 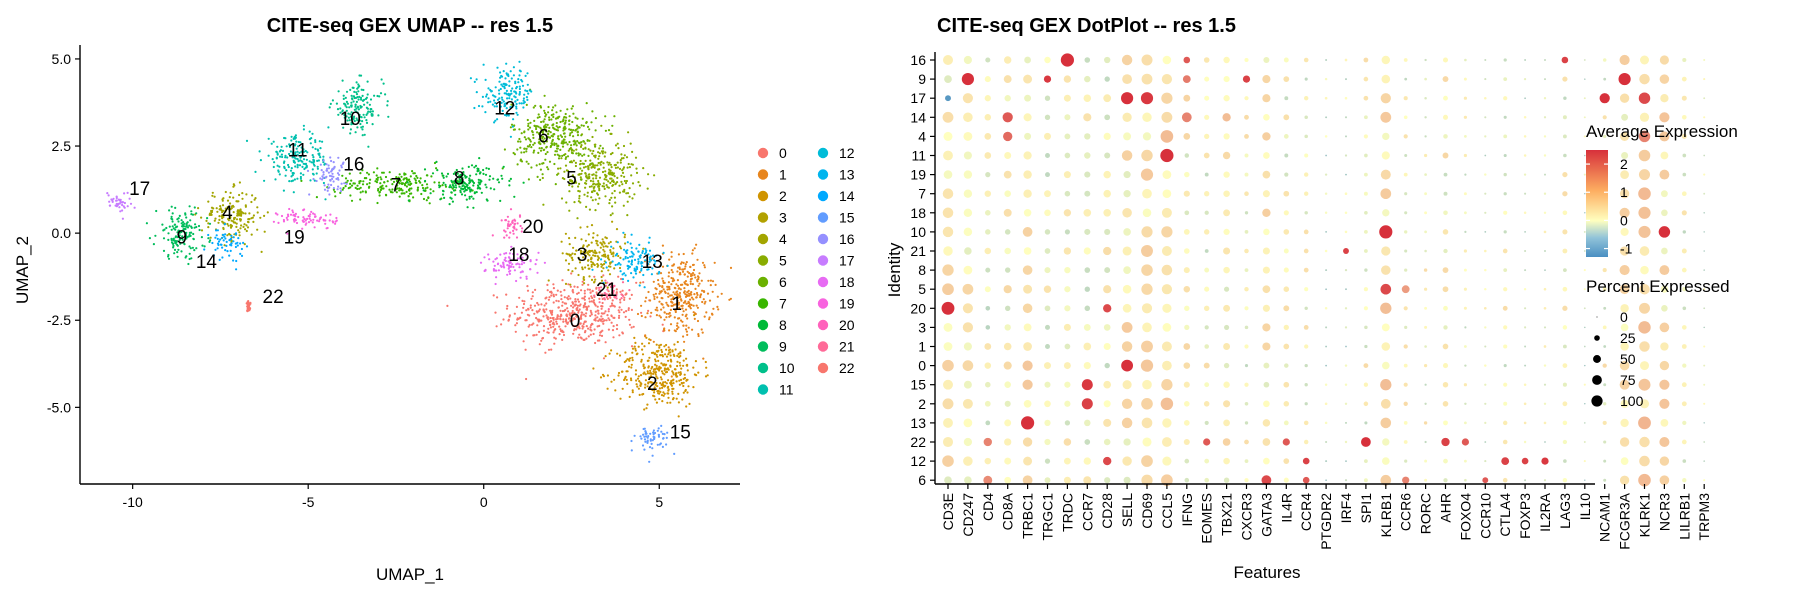 What do you see at coordinates (783, 153) in the screenshot?
I see `legend-label-0: 0` at bounding box center [783, 153].